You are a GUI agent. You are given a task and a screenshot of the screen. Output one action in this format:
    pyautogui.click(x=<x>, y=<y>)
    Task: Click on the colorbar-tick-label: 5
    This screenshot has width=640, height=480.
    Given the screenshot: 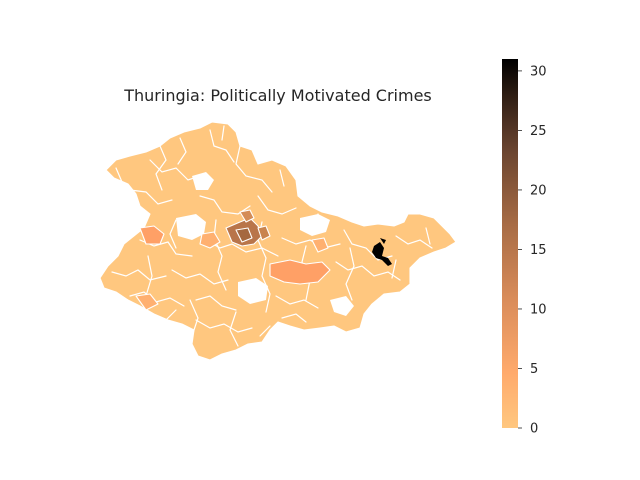 What is the action you would take?
    pyautogui.click(x=534, y=369)
    